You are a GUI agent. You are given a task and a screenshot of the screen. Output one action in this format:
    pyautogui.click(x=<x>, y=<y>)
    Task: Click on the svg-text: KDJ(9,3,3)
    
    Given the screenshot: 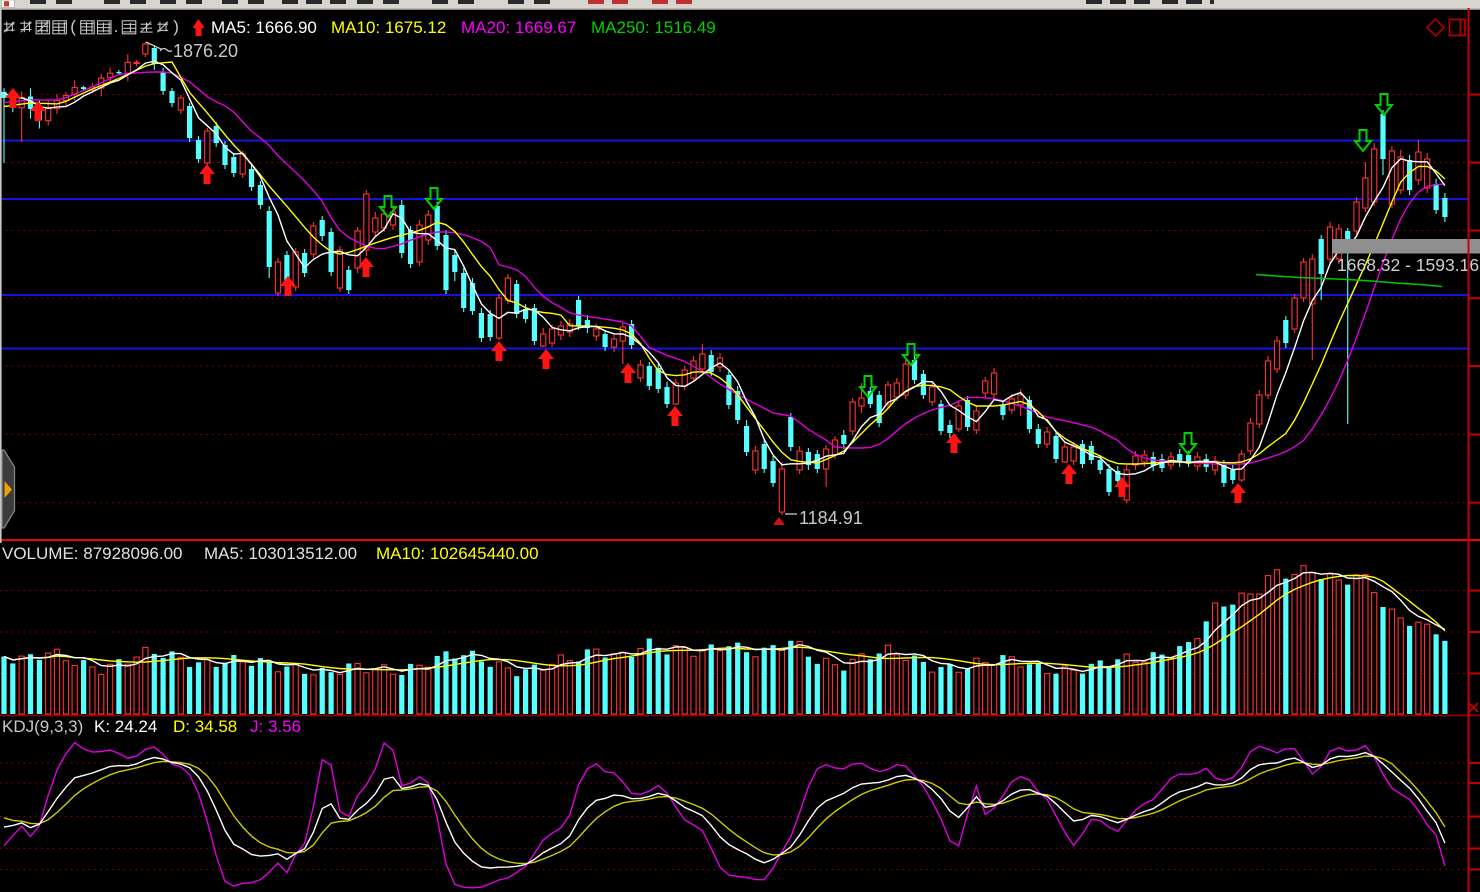 What is the action you would take?
    pyautogui.click(x=42, y=726)
    